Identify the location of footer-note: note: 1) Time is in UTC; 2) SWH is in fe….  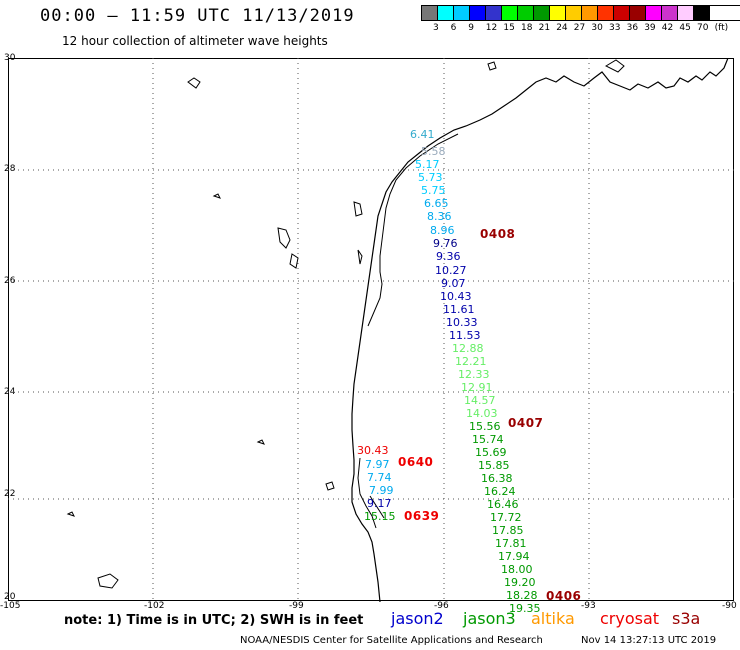
(214, 620).